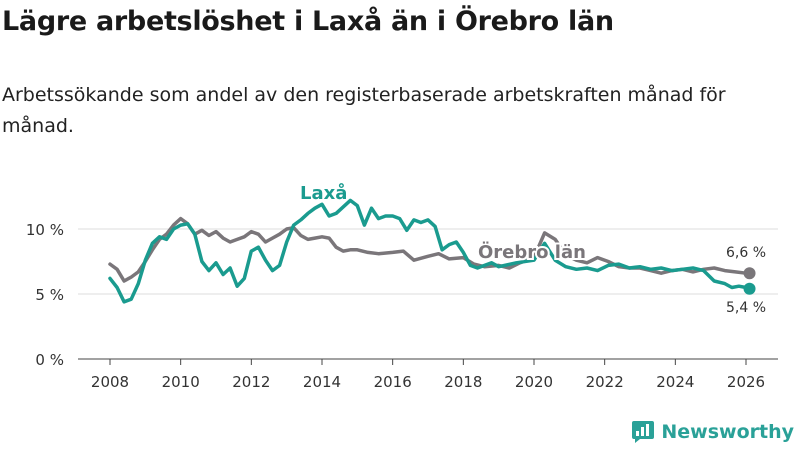 The image size is (800, 450). What do you see at coordinates (49, 360) in the screenshot?
I see `y-tick-label: 0 %` at bounding box center [49, 360].